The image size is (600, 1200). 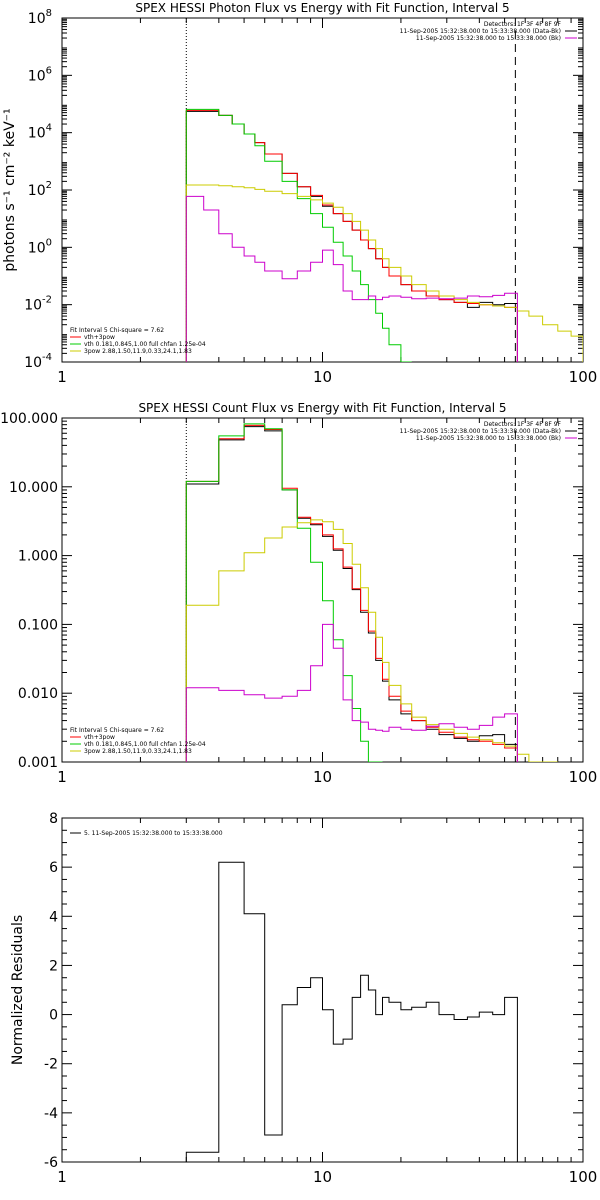 I want to click on y-tick-label: 10⁶, so click(x=40, y=74).